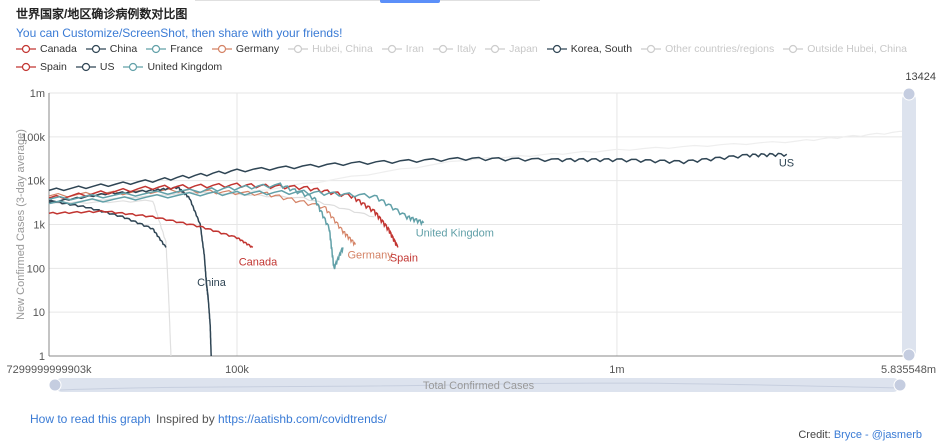 This screenshot has height=442, width=936. I want to click on x-zoom-sparkline, so click(480, 386).